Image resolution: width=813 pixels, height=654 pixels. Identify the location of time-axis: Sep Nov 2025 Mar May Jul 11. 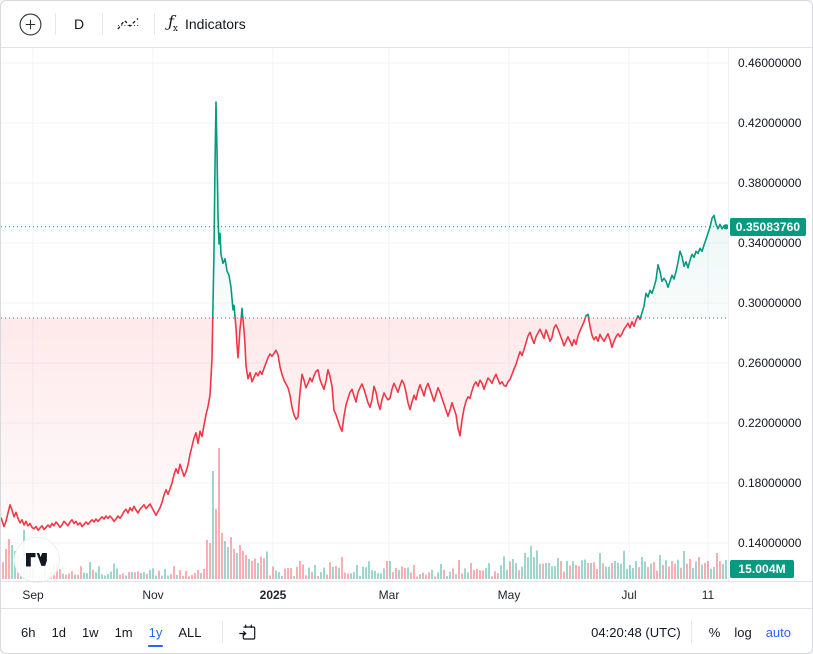
(406, 594).